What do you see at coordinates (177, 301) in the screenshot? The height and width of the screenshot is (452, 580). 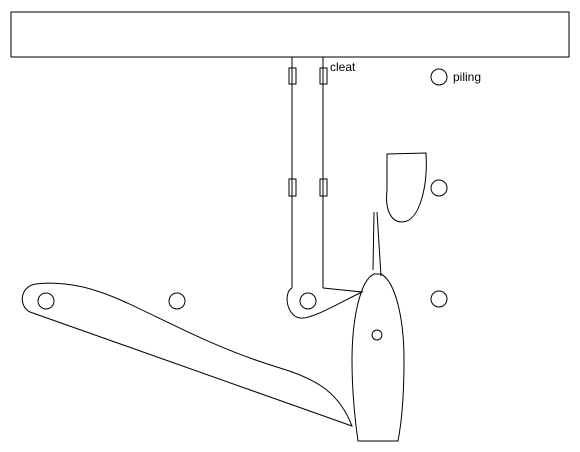 I see `piling-bottom-mid` at bounding box center [177, 301].